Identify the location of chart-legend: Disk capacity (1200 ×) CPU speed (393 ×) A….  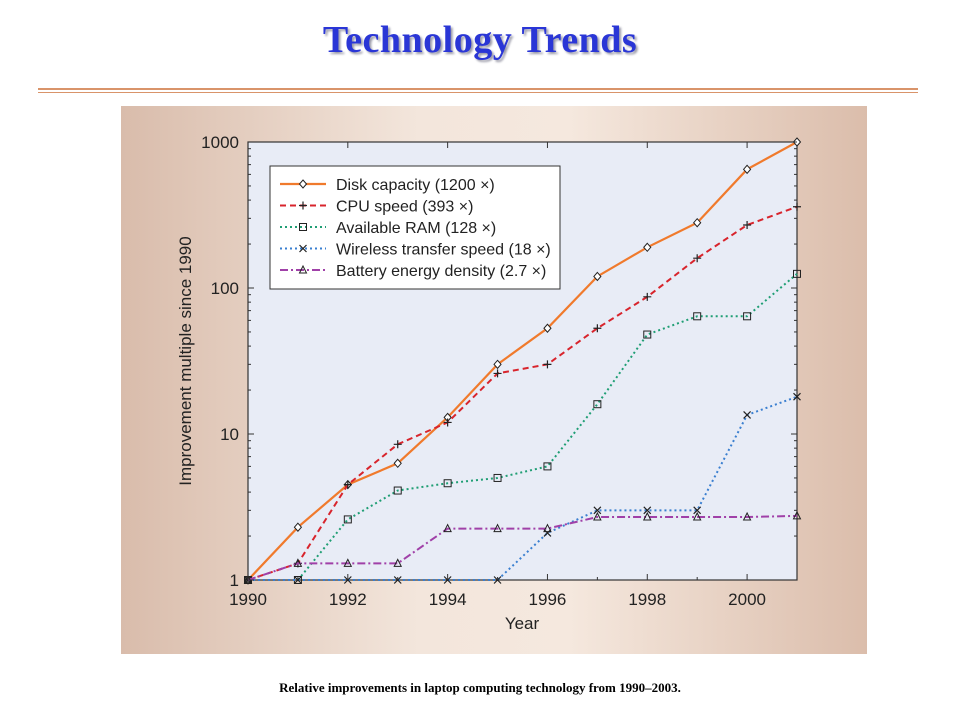
(415, 227).